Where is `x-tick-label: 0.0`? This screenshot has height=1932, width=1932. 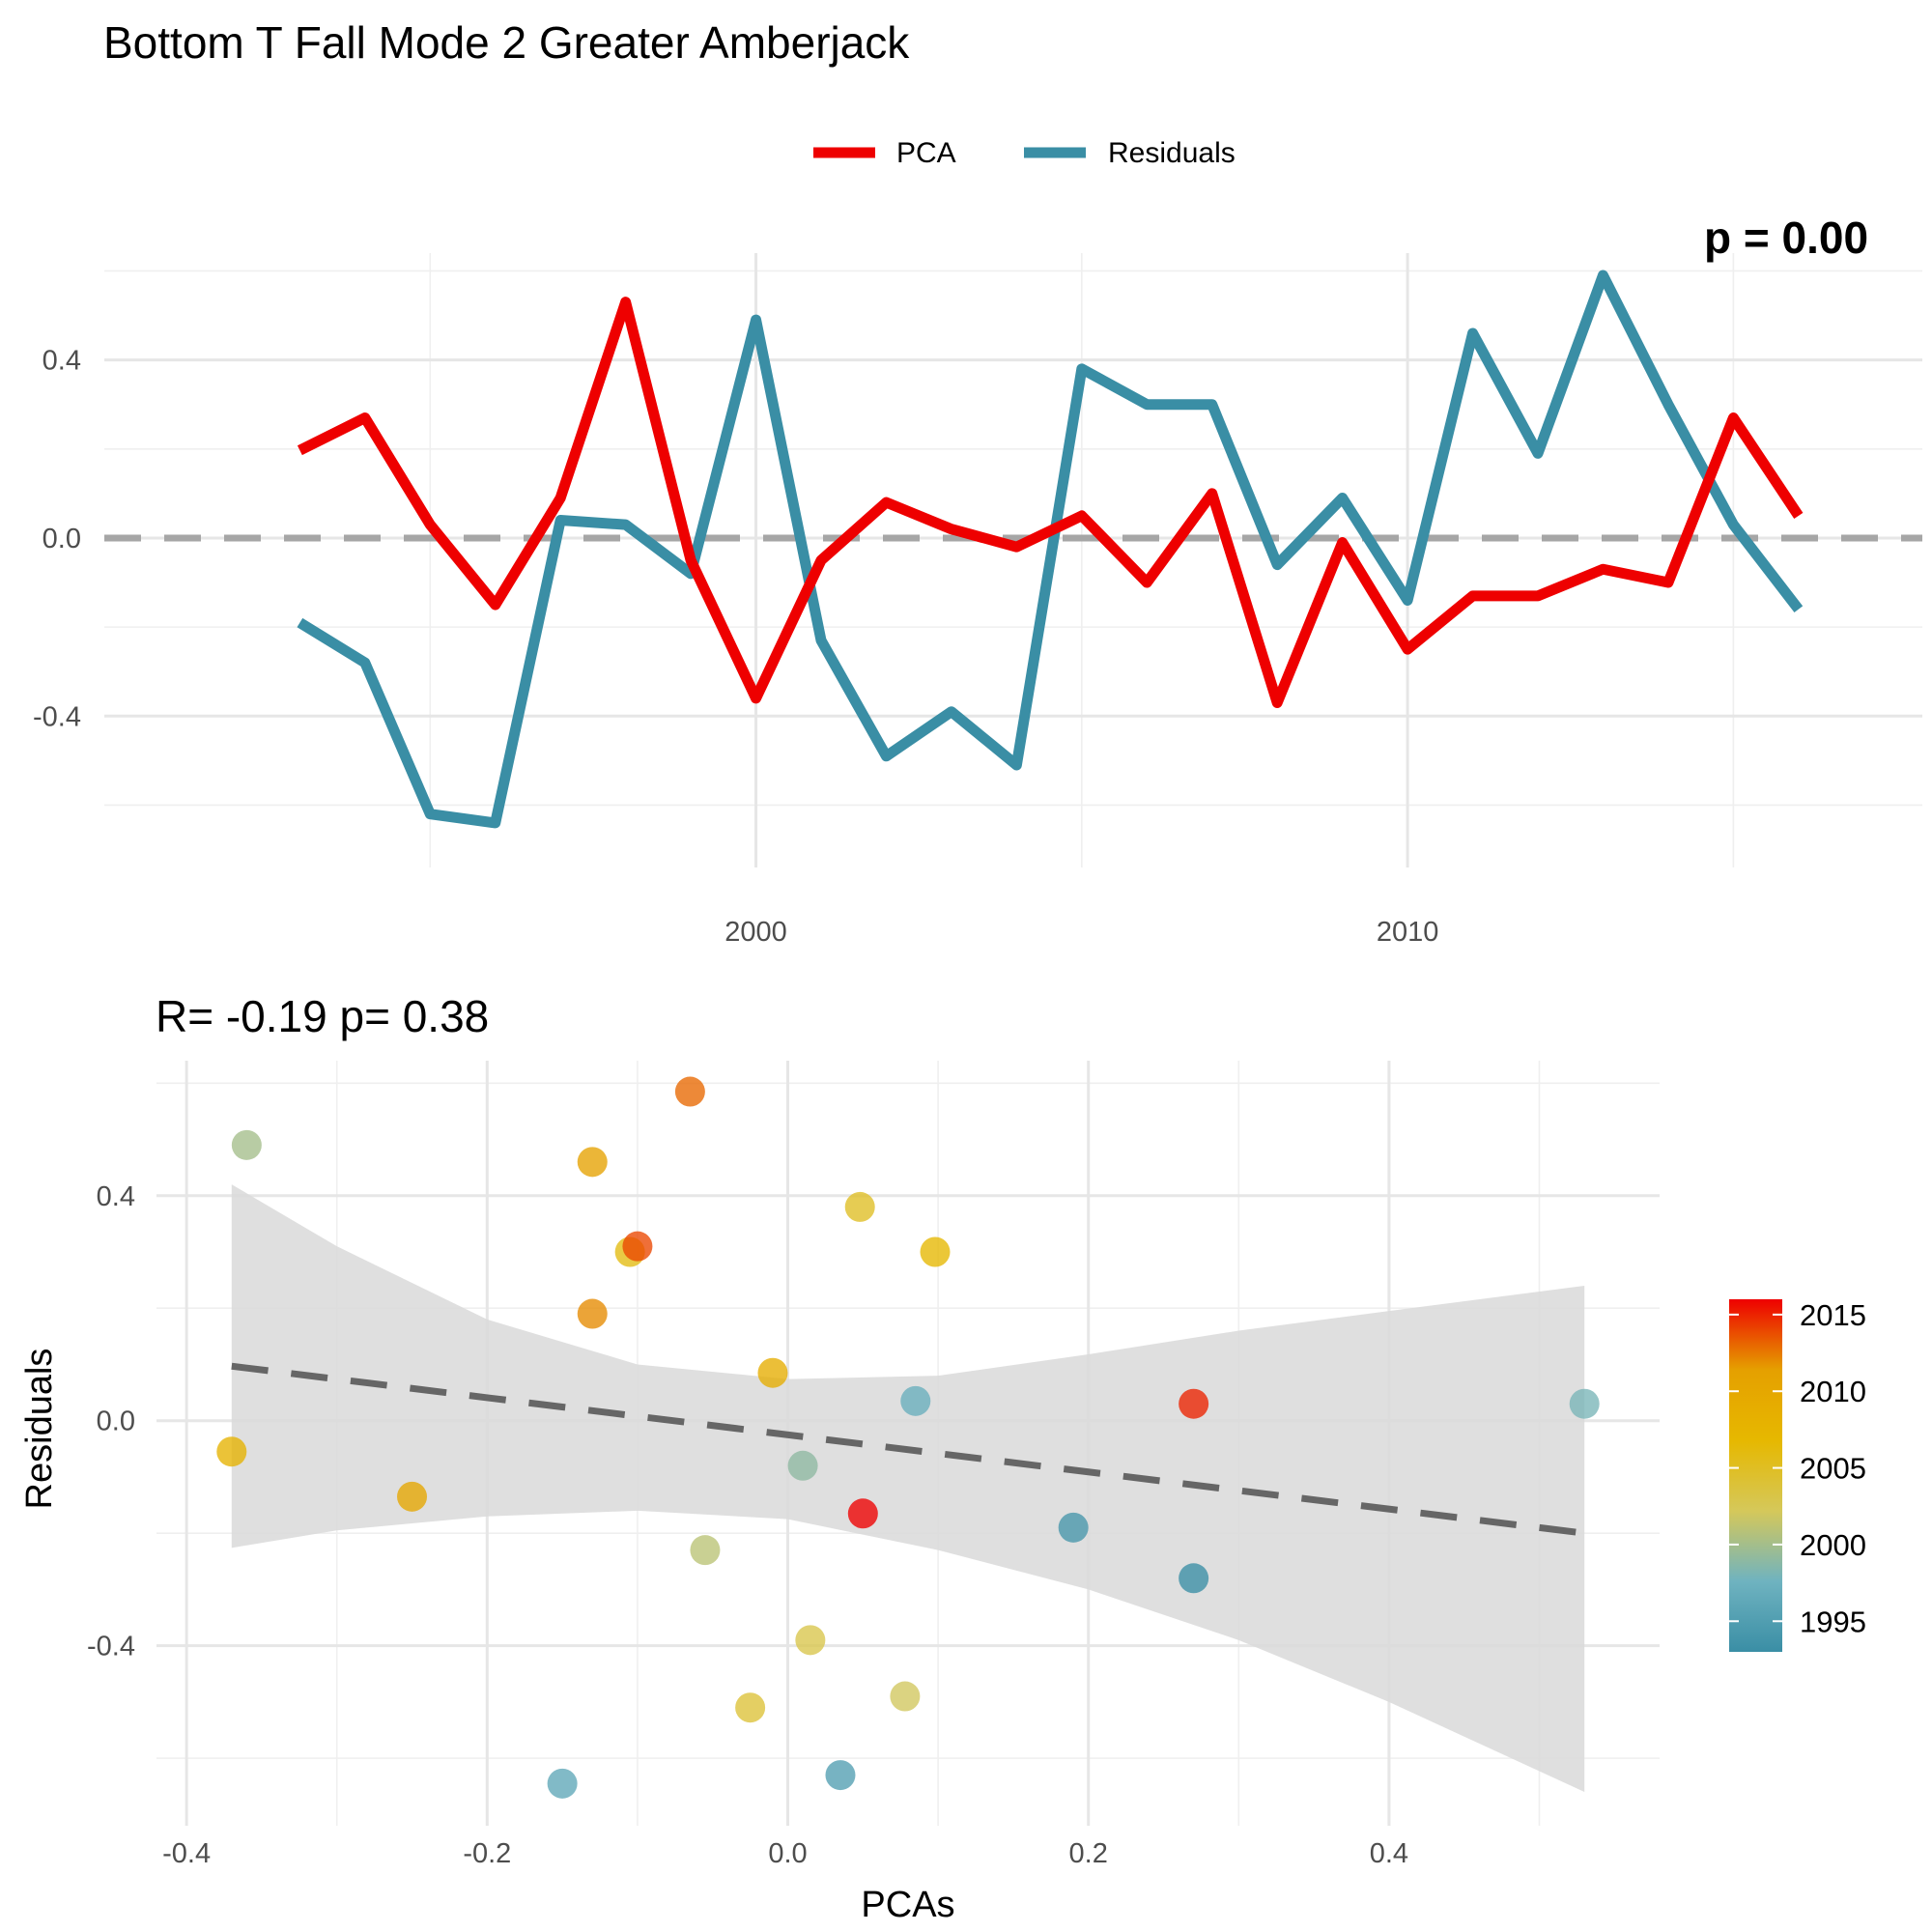
x-tick-label: 0.0 is located at coordinates (787, 1853).